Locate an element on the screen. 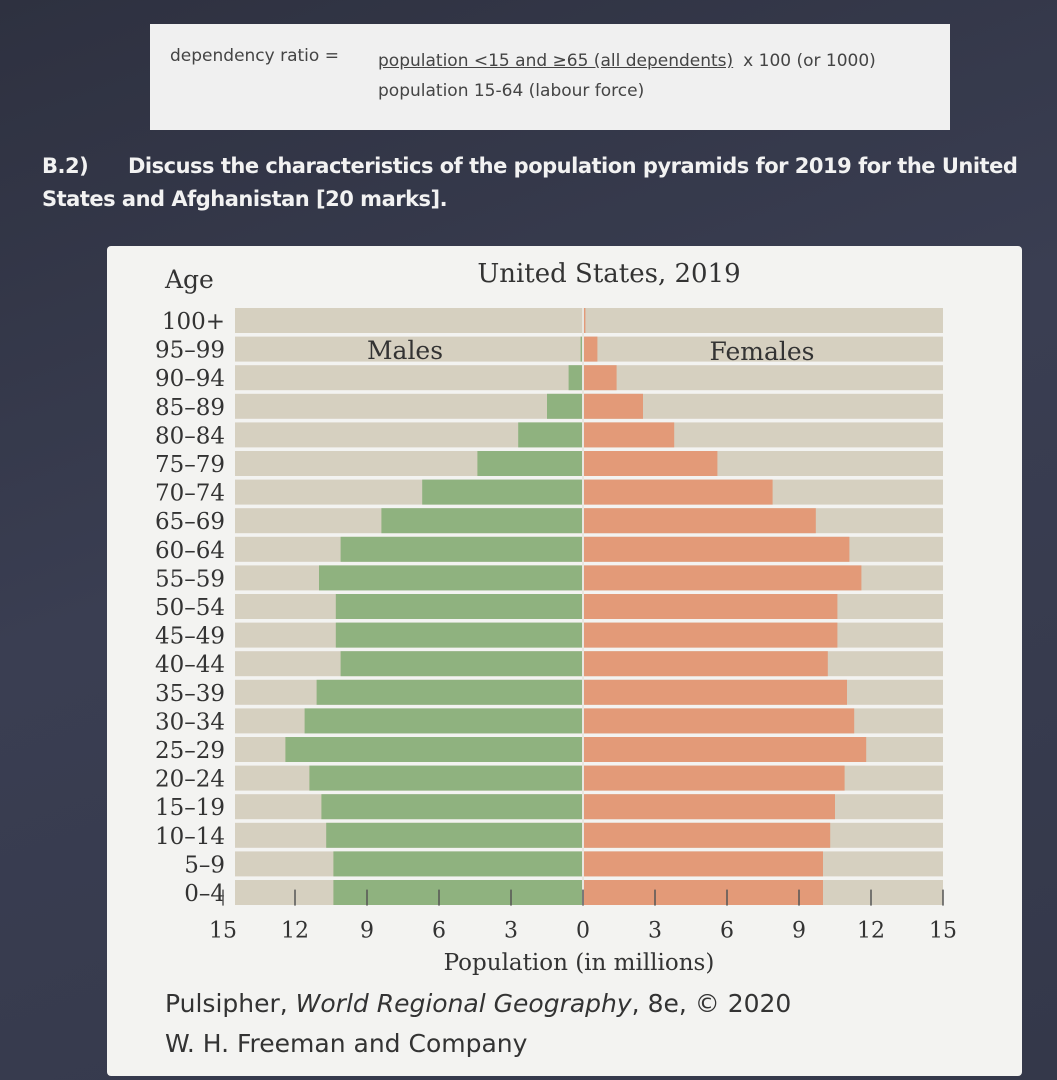  question-number: B.2) is located at coordinates (65, 166).